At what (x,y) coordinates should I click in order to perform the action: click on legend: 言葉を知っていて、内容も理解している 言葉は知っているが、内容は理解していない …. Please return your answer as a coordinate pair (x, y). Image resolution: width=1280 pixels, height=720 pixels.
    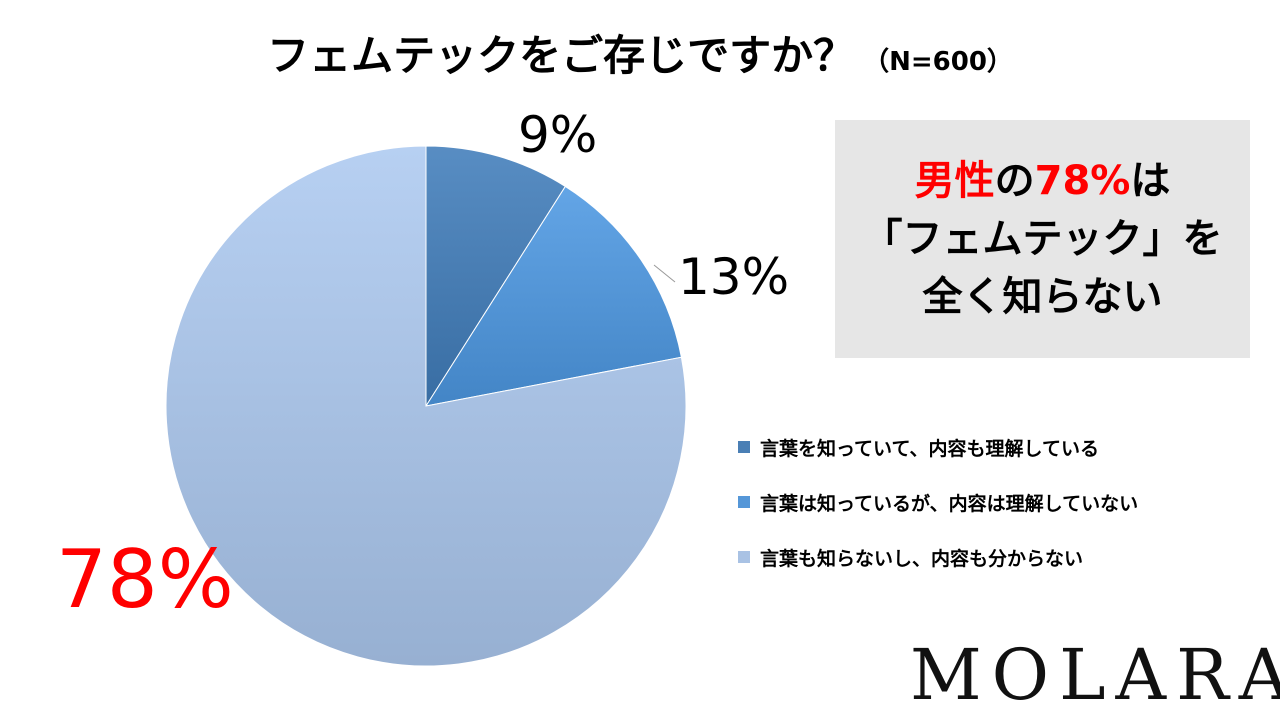
    Looking at the image, I should click on (938, 514).